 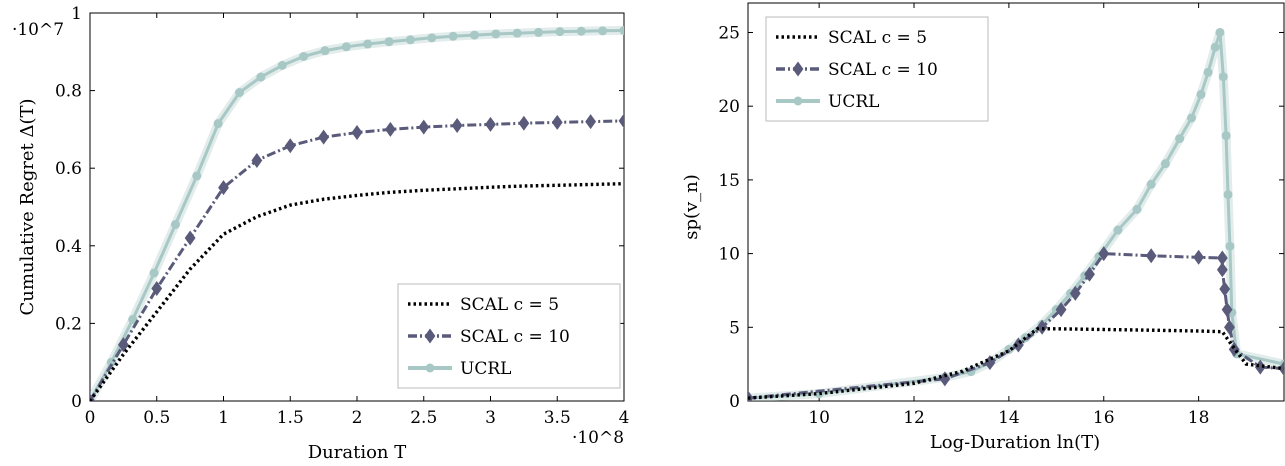 I want to click on x-tick-label: 2.5, so click(x=423, y=418).